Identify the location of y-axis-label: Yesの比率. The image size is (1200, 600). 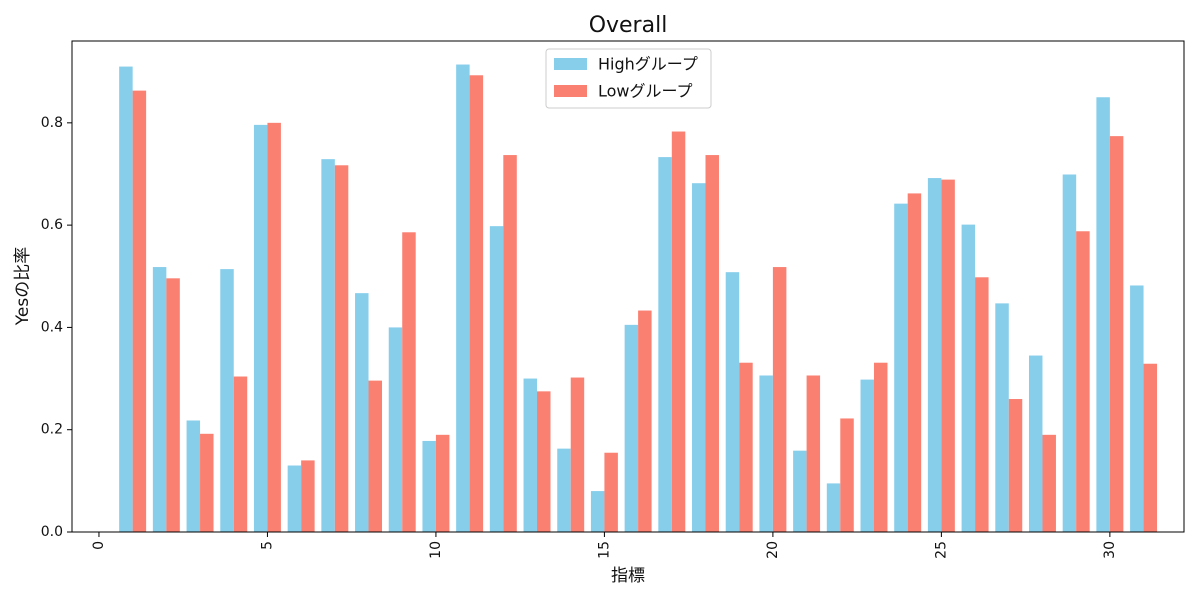
(23, 286).